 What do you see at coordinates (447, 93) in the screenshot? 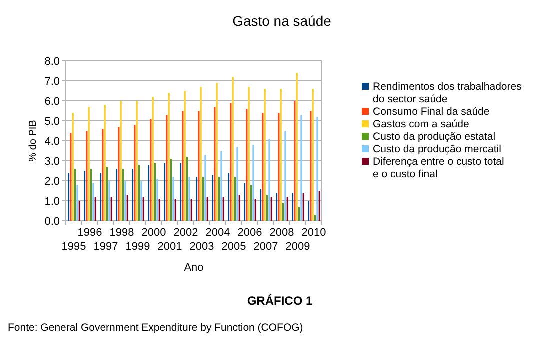
I see `legend-label: Rendimentos dos trabalhadores do sector saúde` at bounding box center [447, 93].